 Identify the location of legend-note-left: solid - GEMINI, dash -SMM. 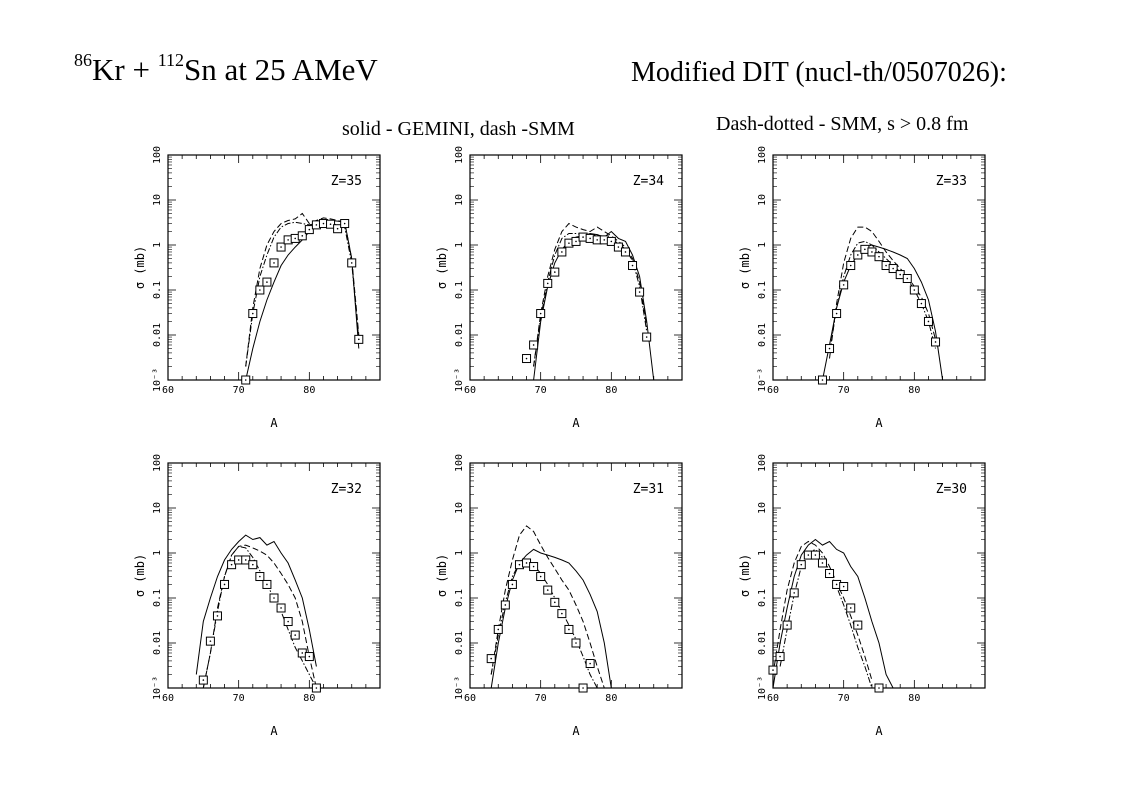
(458, 129).